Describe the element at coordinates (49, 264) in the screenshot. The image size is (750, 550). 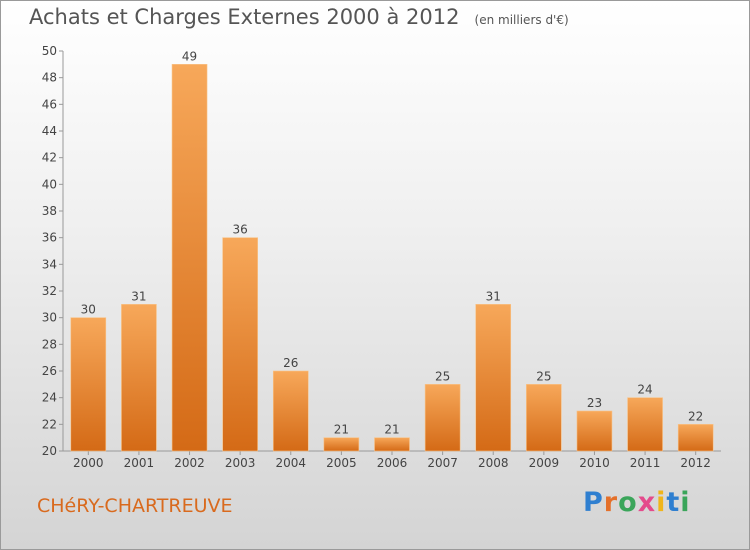
I see `y-tick-label: 34` at that location.